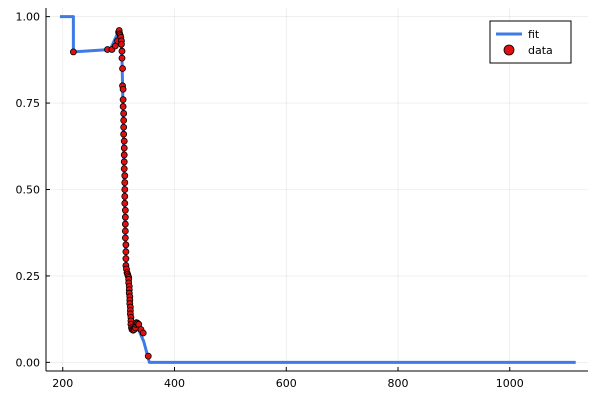  Describe the element at coordinates (28, 17) in the screenshot. I see `y-tick-label: 1.00` at that location.